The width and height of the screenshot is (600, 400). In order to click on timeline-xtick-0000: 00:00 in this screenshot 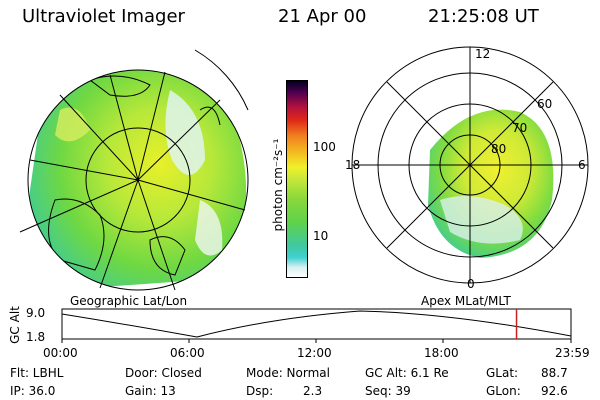, I will do `click(60, 353)`.